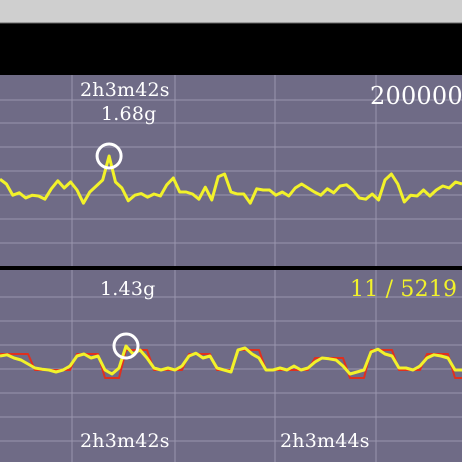 The height and width of the screenshot is (462, 462). Describe the element at coordinates (125, 441) in the screenshot. I see `bottom-time-label-1: 2h3m42s` at that location.